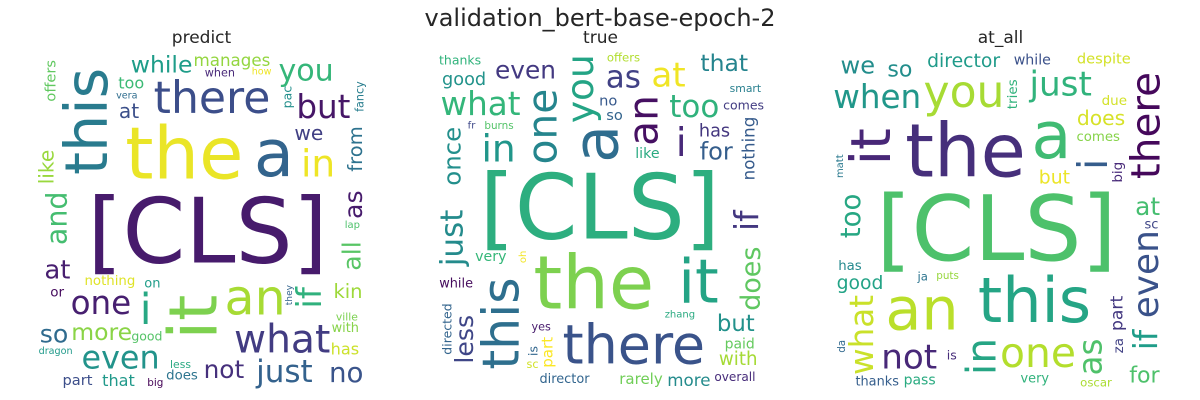  Describe the element at coordinates (1114, 101) in the screenshot. I see `word-due: due` at that location.